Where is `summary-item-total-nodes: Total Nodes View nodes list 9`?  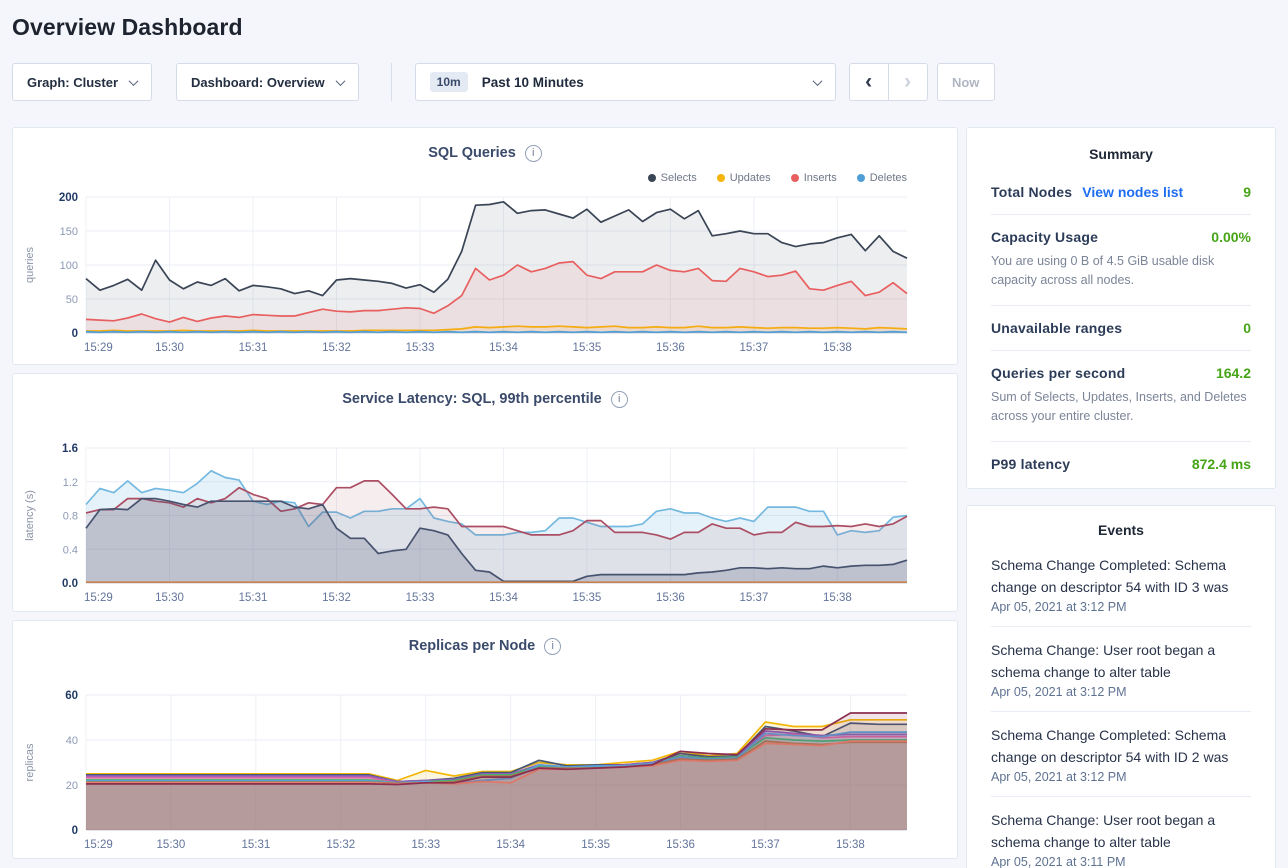 summary-item-total-nodes: Total Nodes View nodes list 9 is located at coordinates (1121, 192).